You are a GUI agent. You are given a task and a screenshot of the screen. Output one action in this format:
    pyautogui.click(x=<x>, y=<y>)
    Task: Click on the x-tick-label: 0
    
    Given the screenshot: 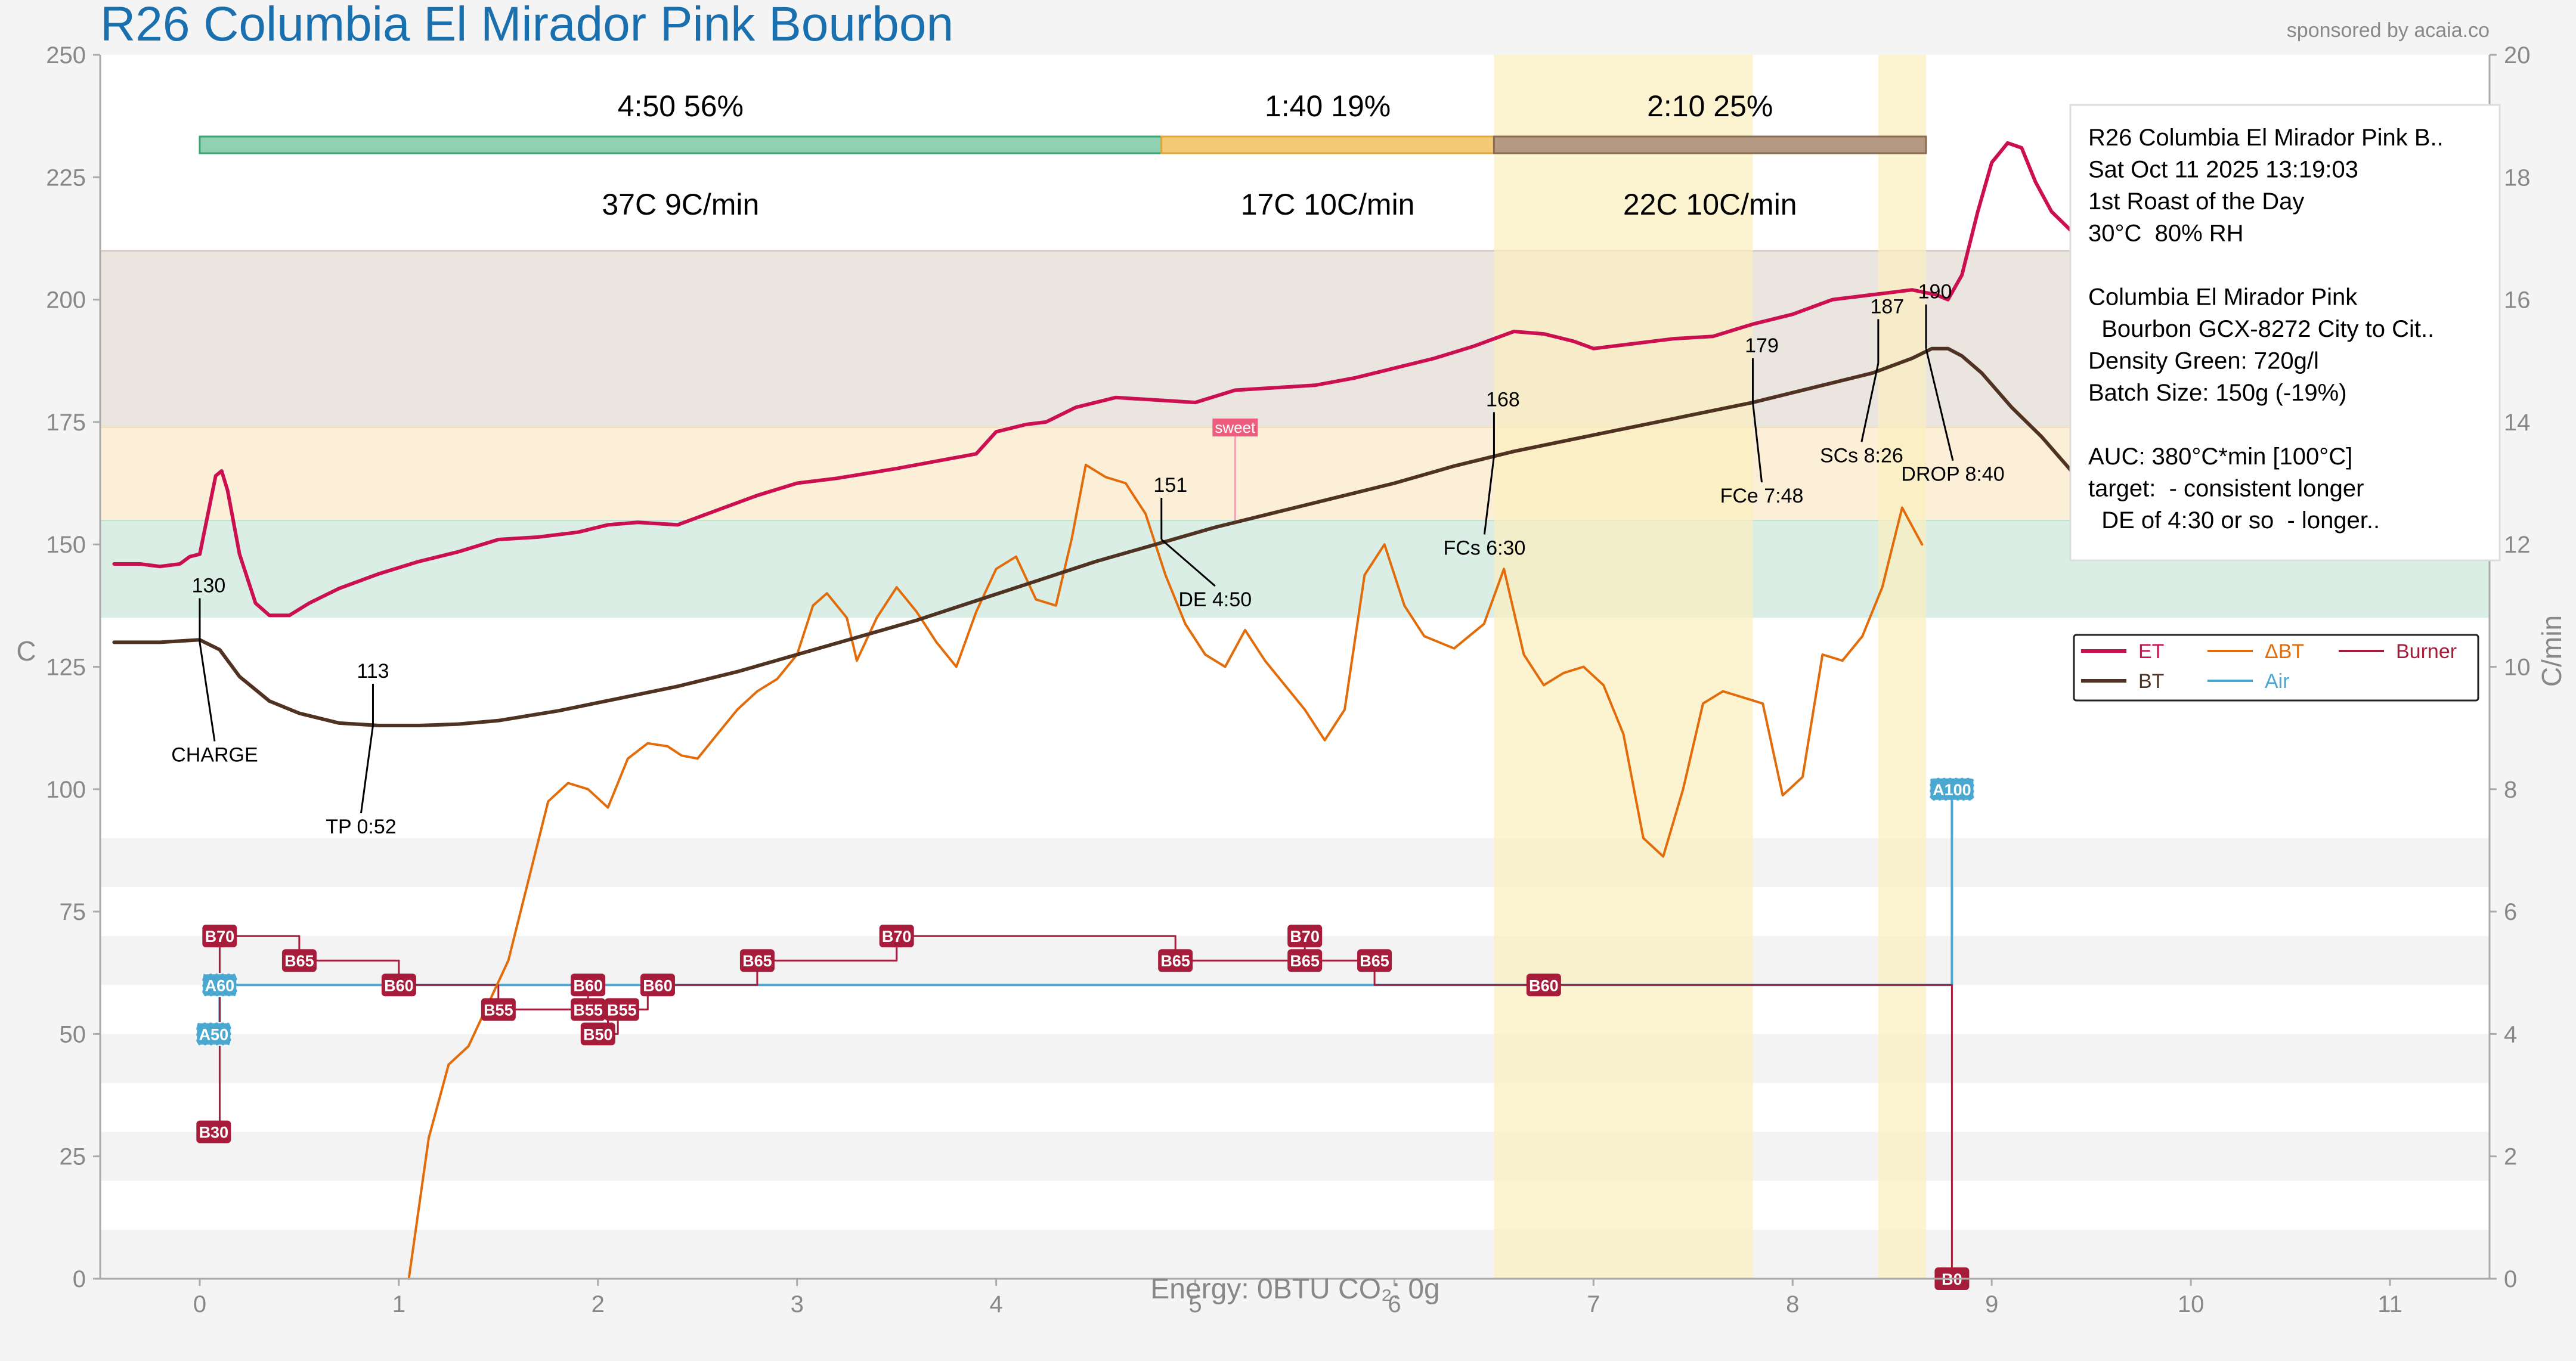 What is the action you would take?
    pyautogui.click(x=200, y=1304)
    